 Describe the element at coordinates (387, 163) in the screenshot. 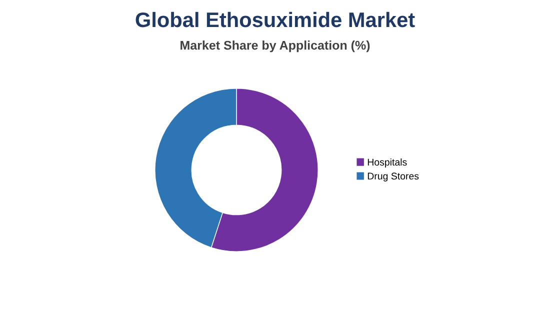

I see `legend-label: Hospitals` at that location.